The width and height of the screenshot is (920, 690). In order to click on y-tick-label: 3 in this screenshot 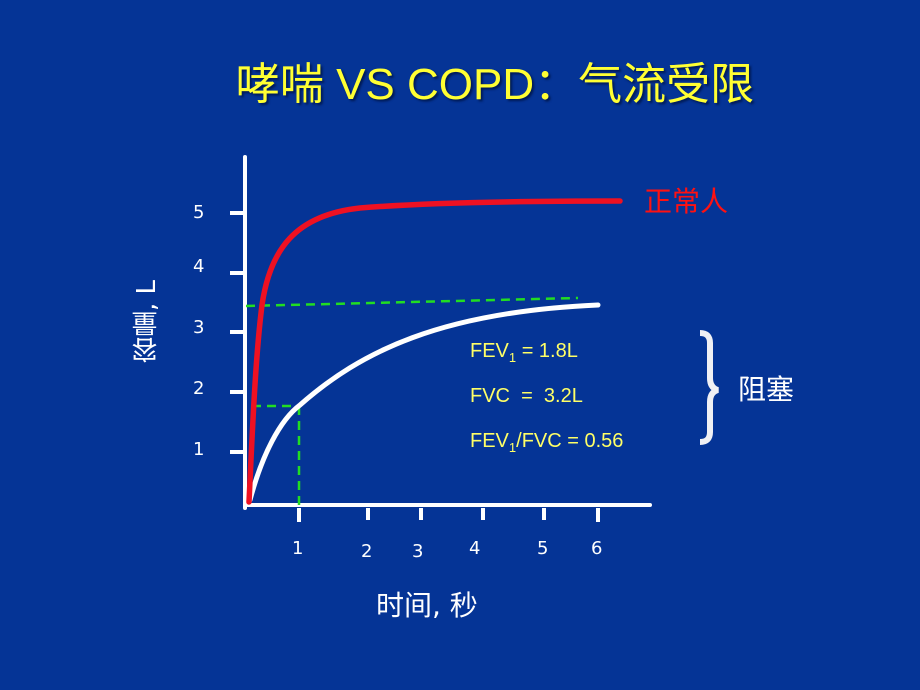, I will do `click(199, 327)`.